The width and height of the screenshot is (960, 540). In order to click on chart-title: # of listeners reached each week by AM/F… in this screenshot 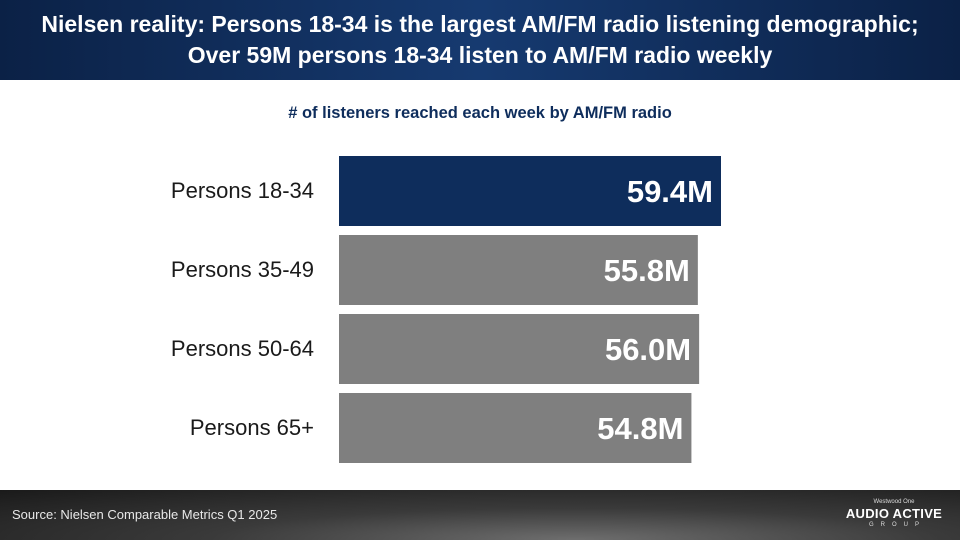, I will do `click(480, 113)`.